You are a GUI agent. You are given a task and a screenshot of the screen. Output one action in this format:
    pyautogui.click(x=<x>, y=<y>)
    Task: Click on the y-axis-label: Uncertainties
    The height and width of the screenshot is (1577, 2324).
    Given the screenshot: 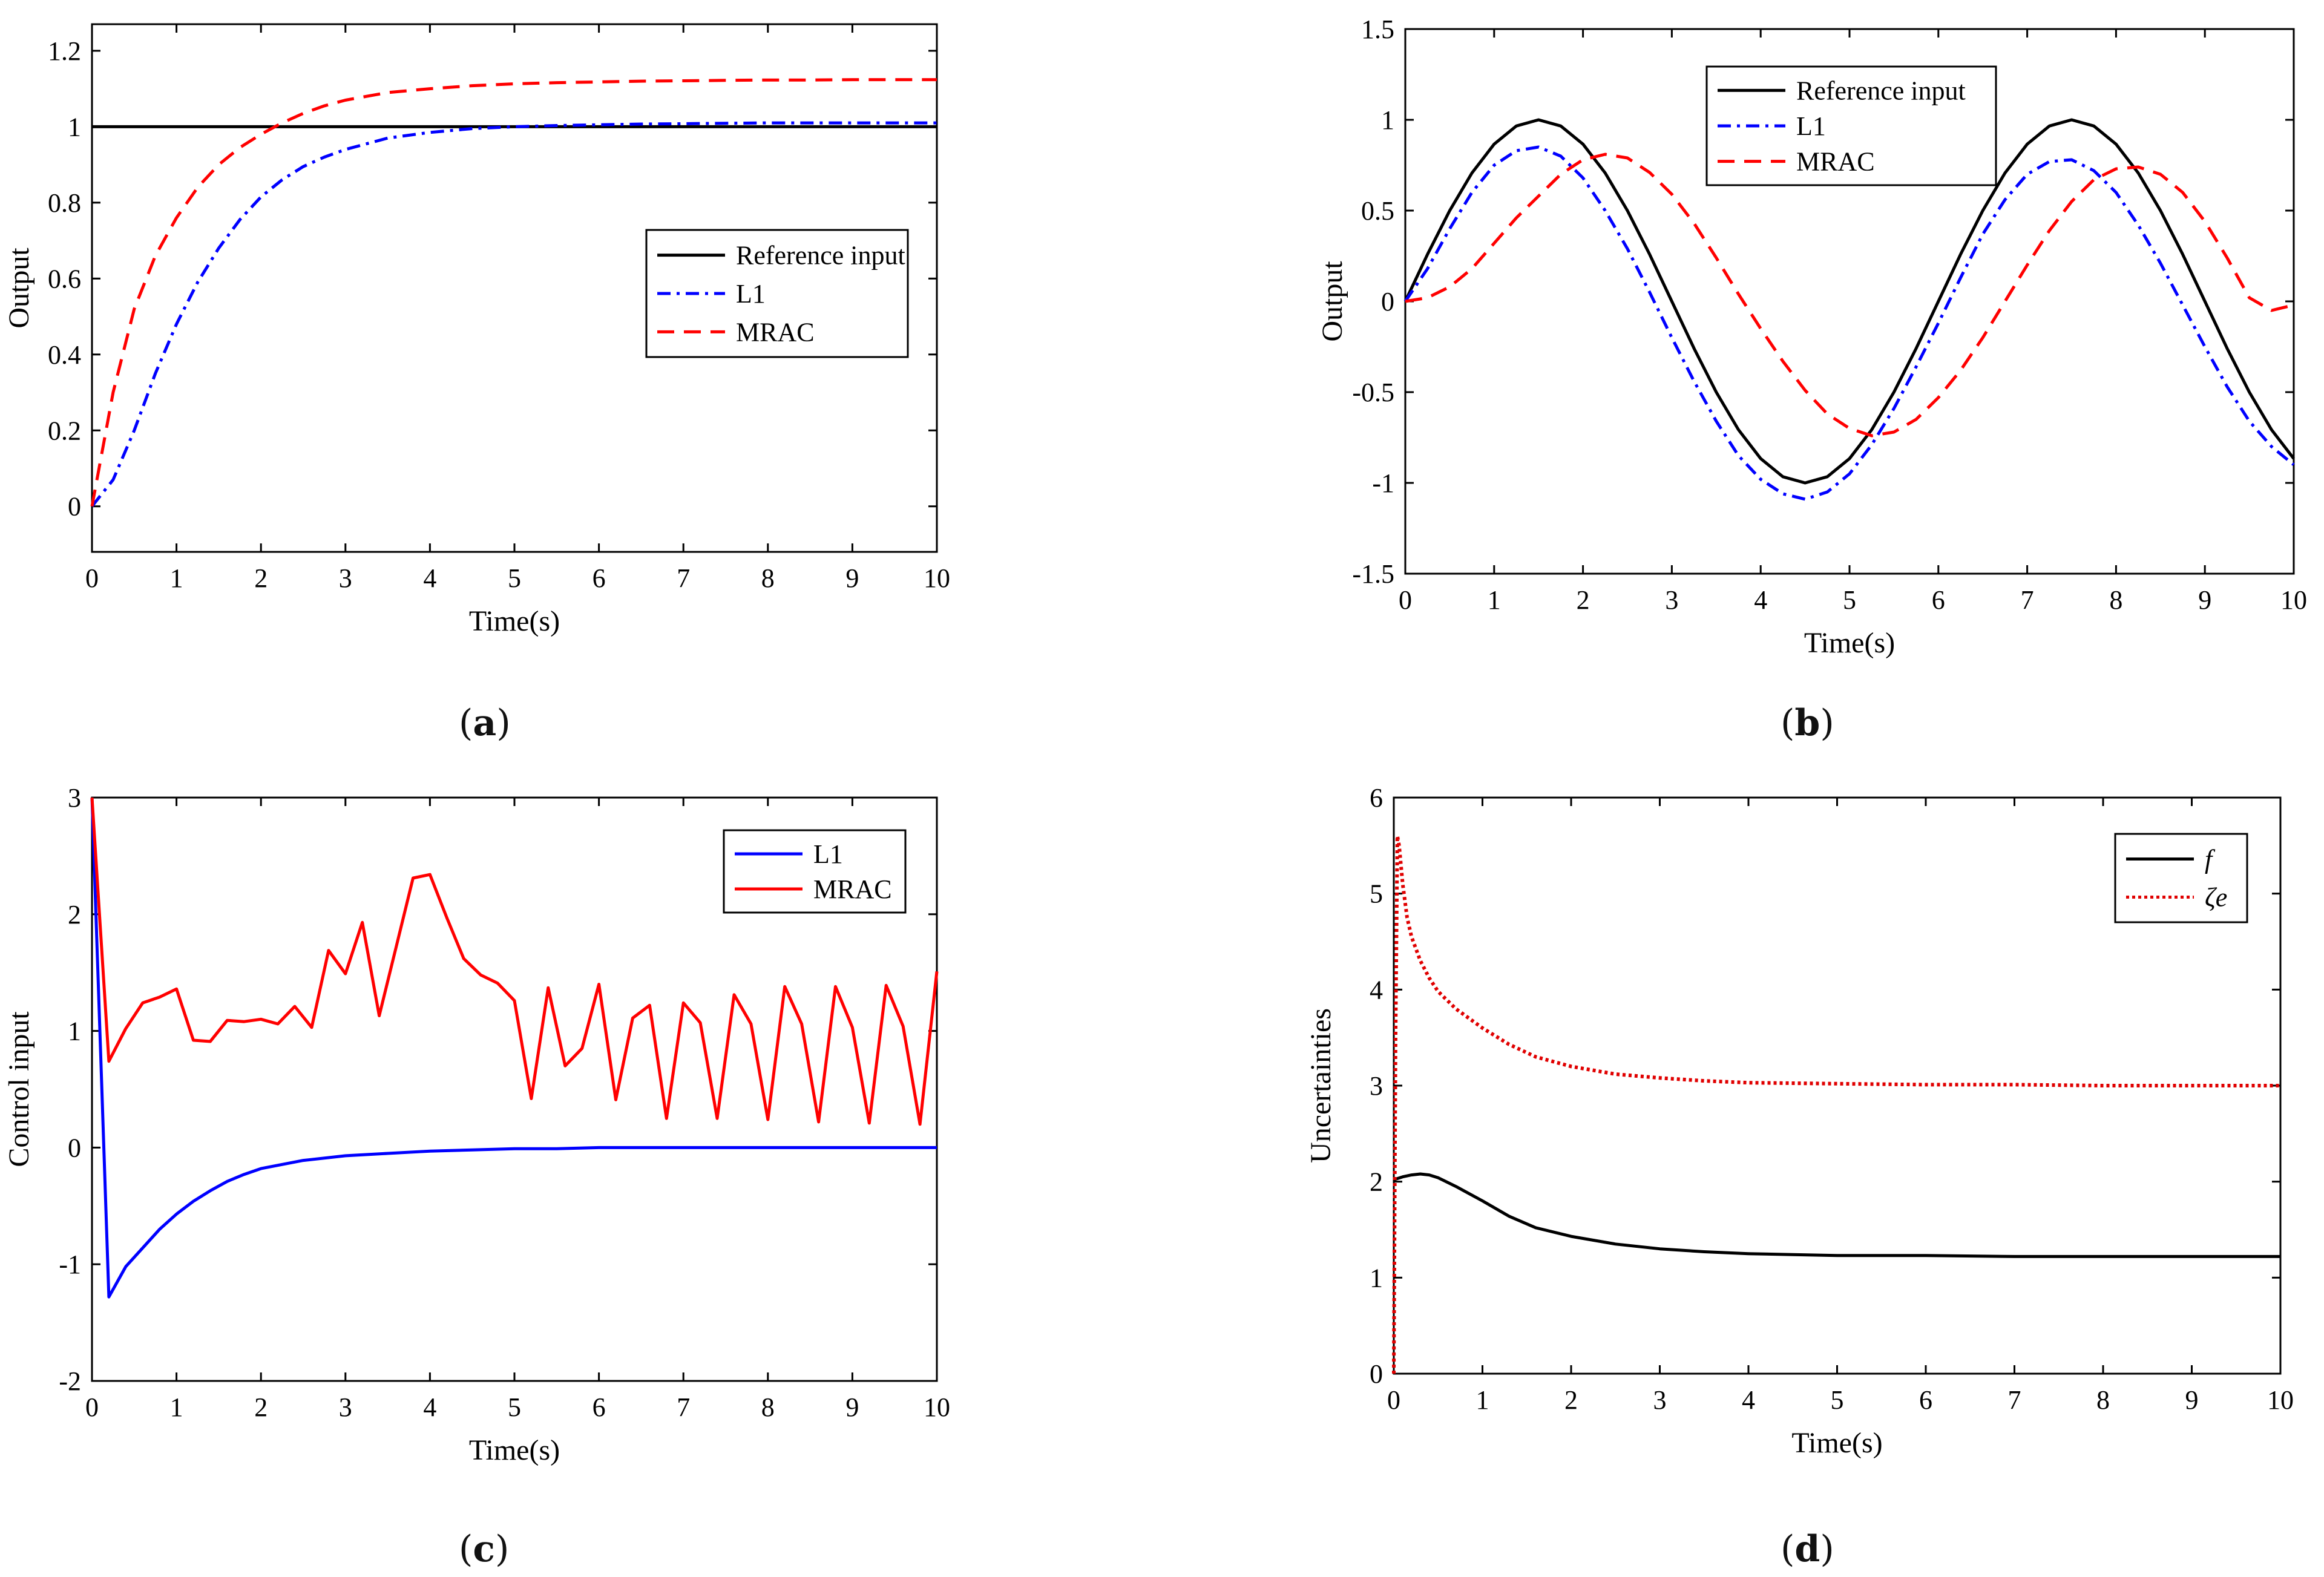 What is the action you would take?
    pyautogui.click(x=1321, y=1085)
    